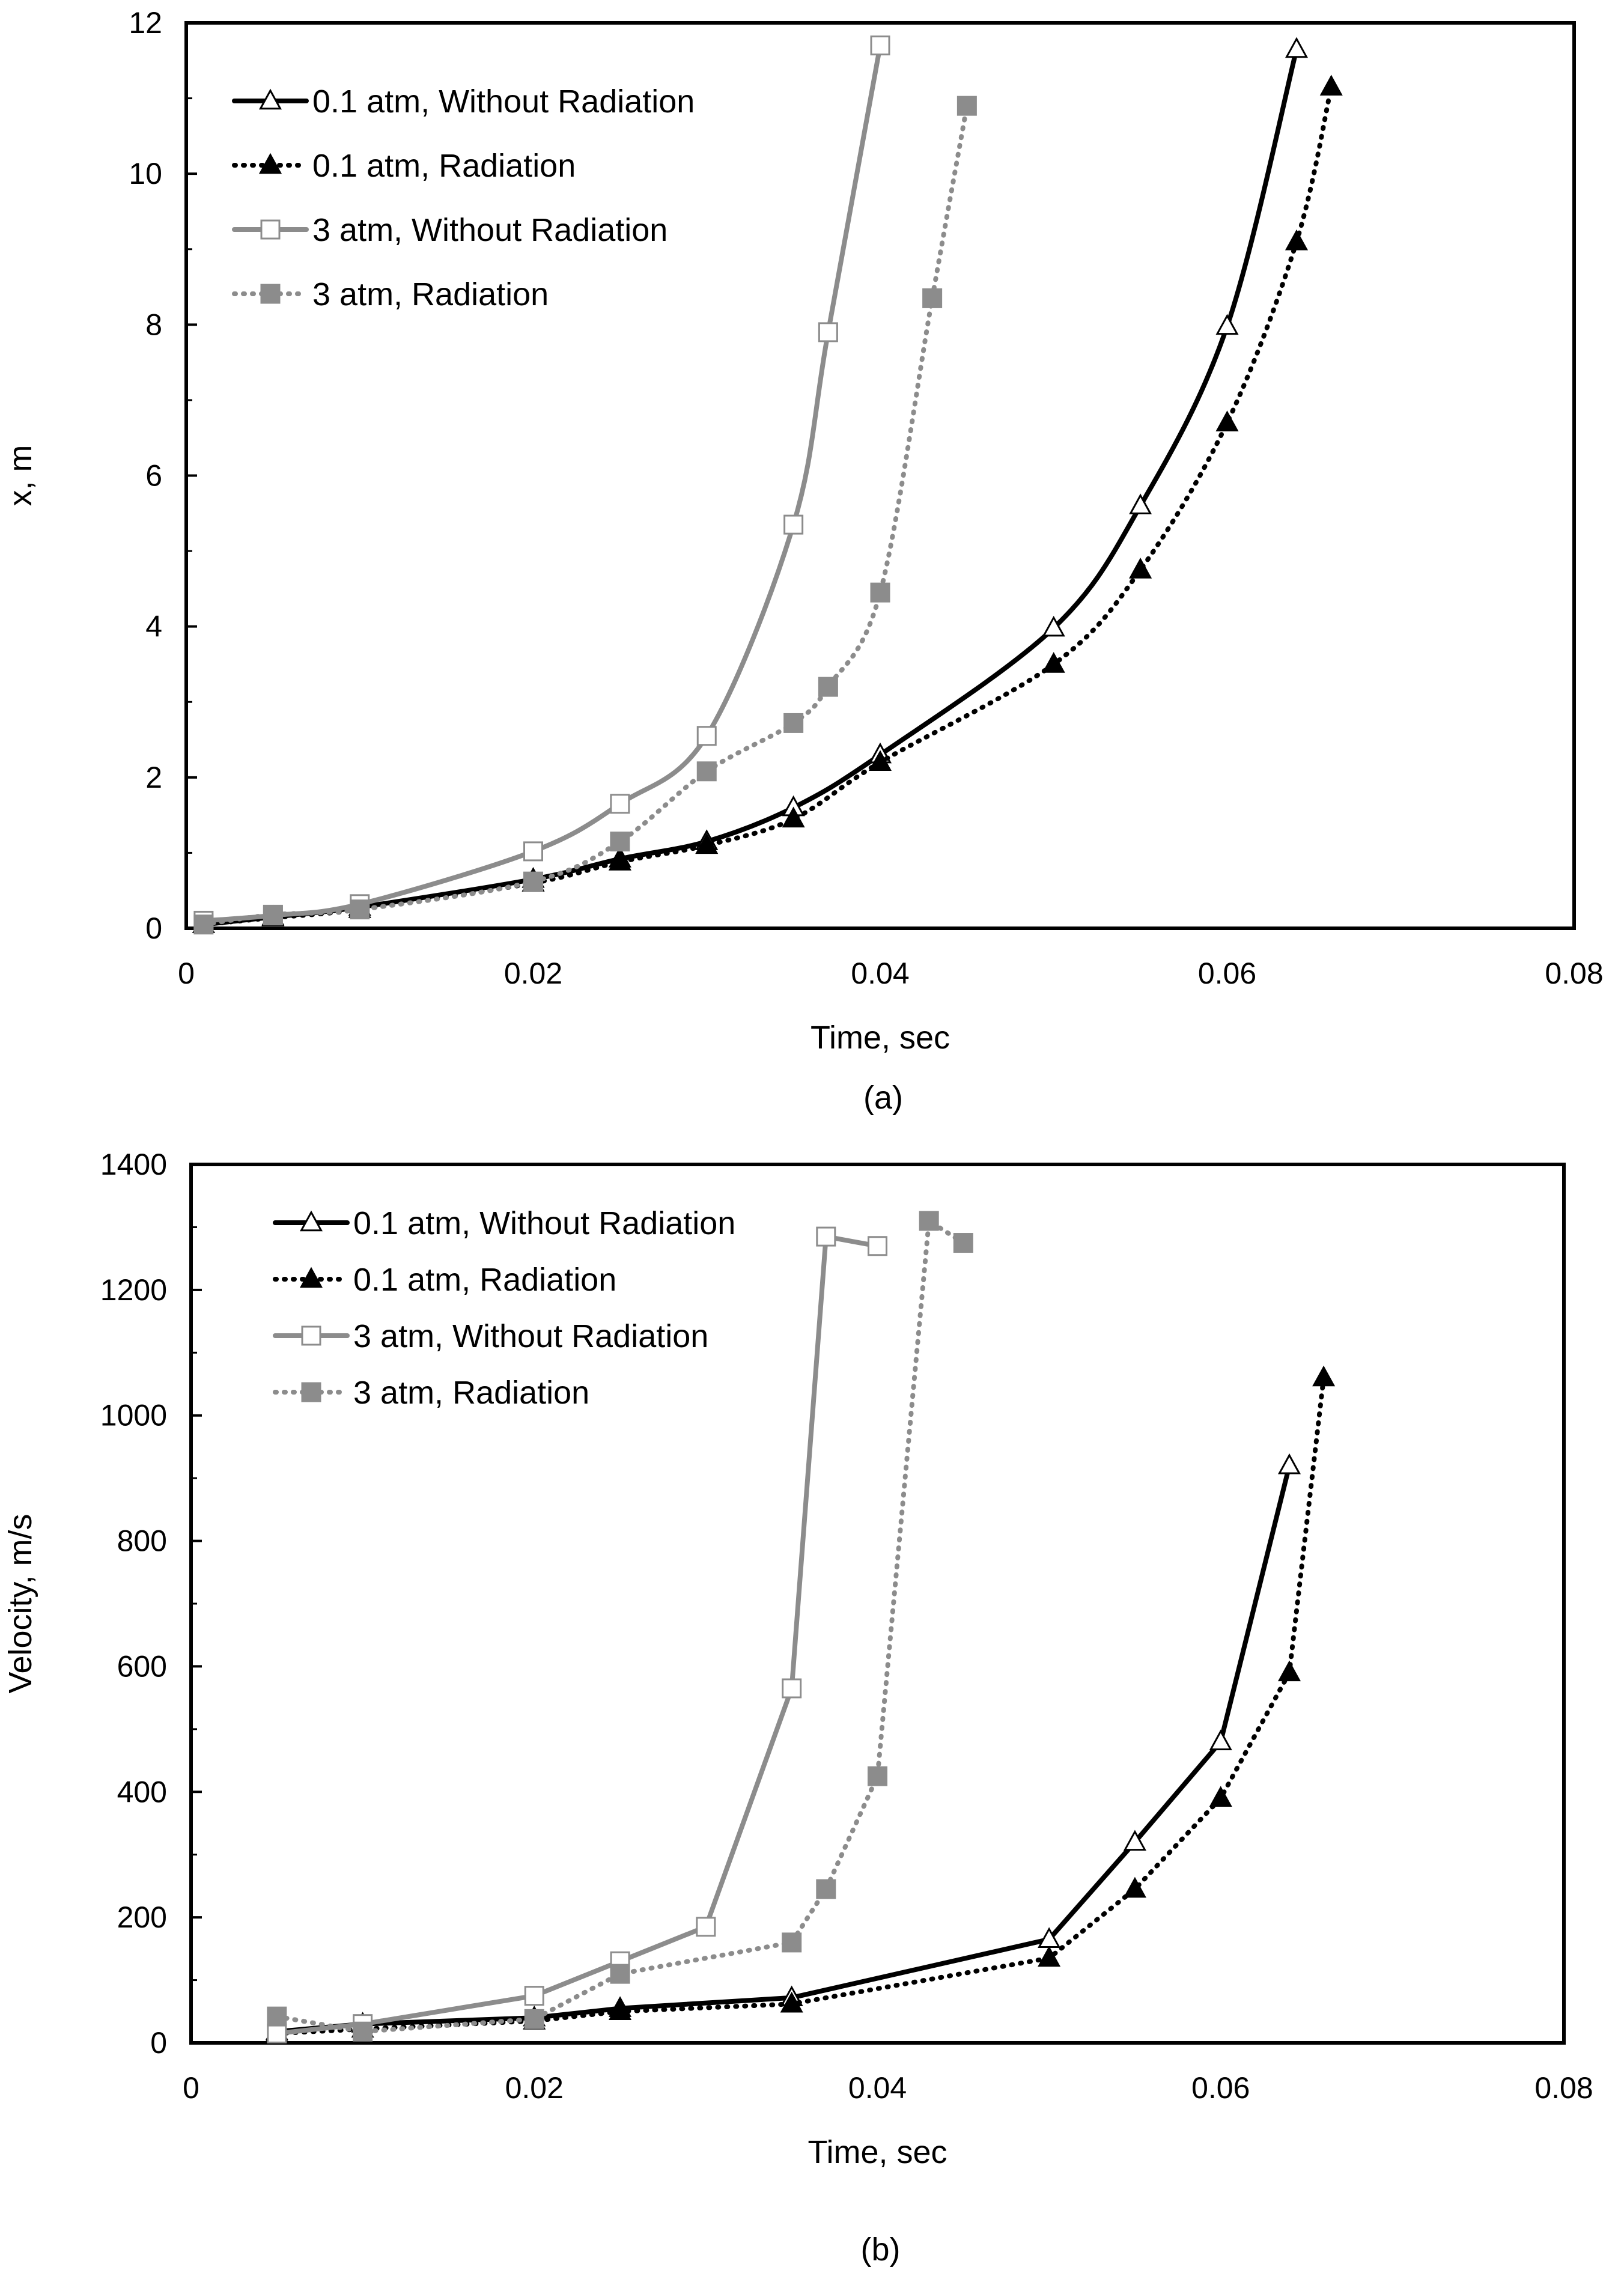 The image size is (1624, 2282). Describe the element at coordinates (20, 1604) in the screenshot. I see `y-axis-title: Velocity, m/s` at that location.